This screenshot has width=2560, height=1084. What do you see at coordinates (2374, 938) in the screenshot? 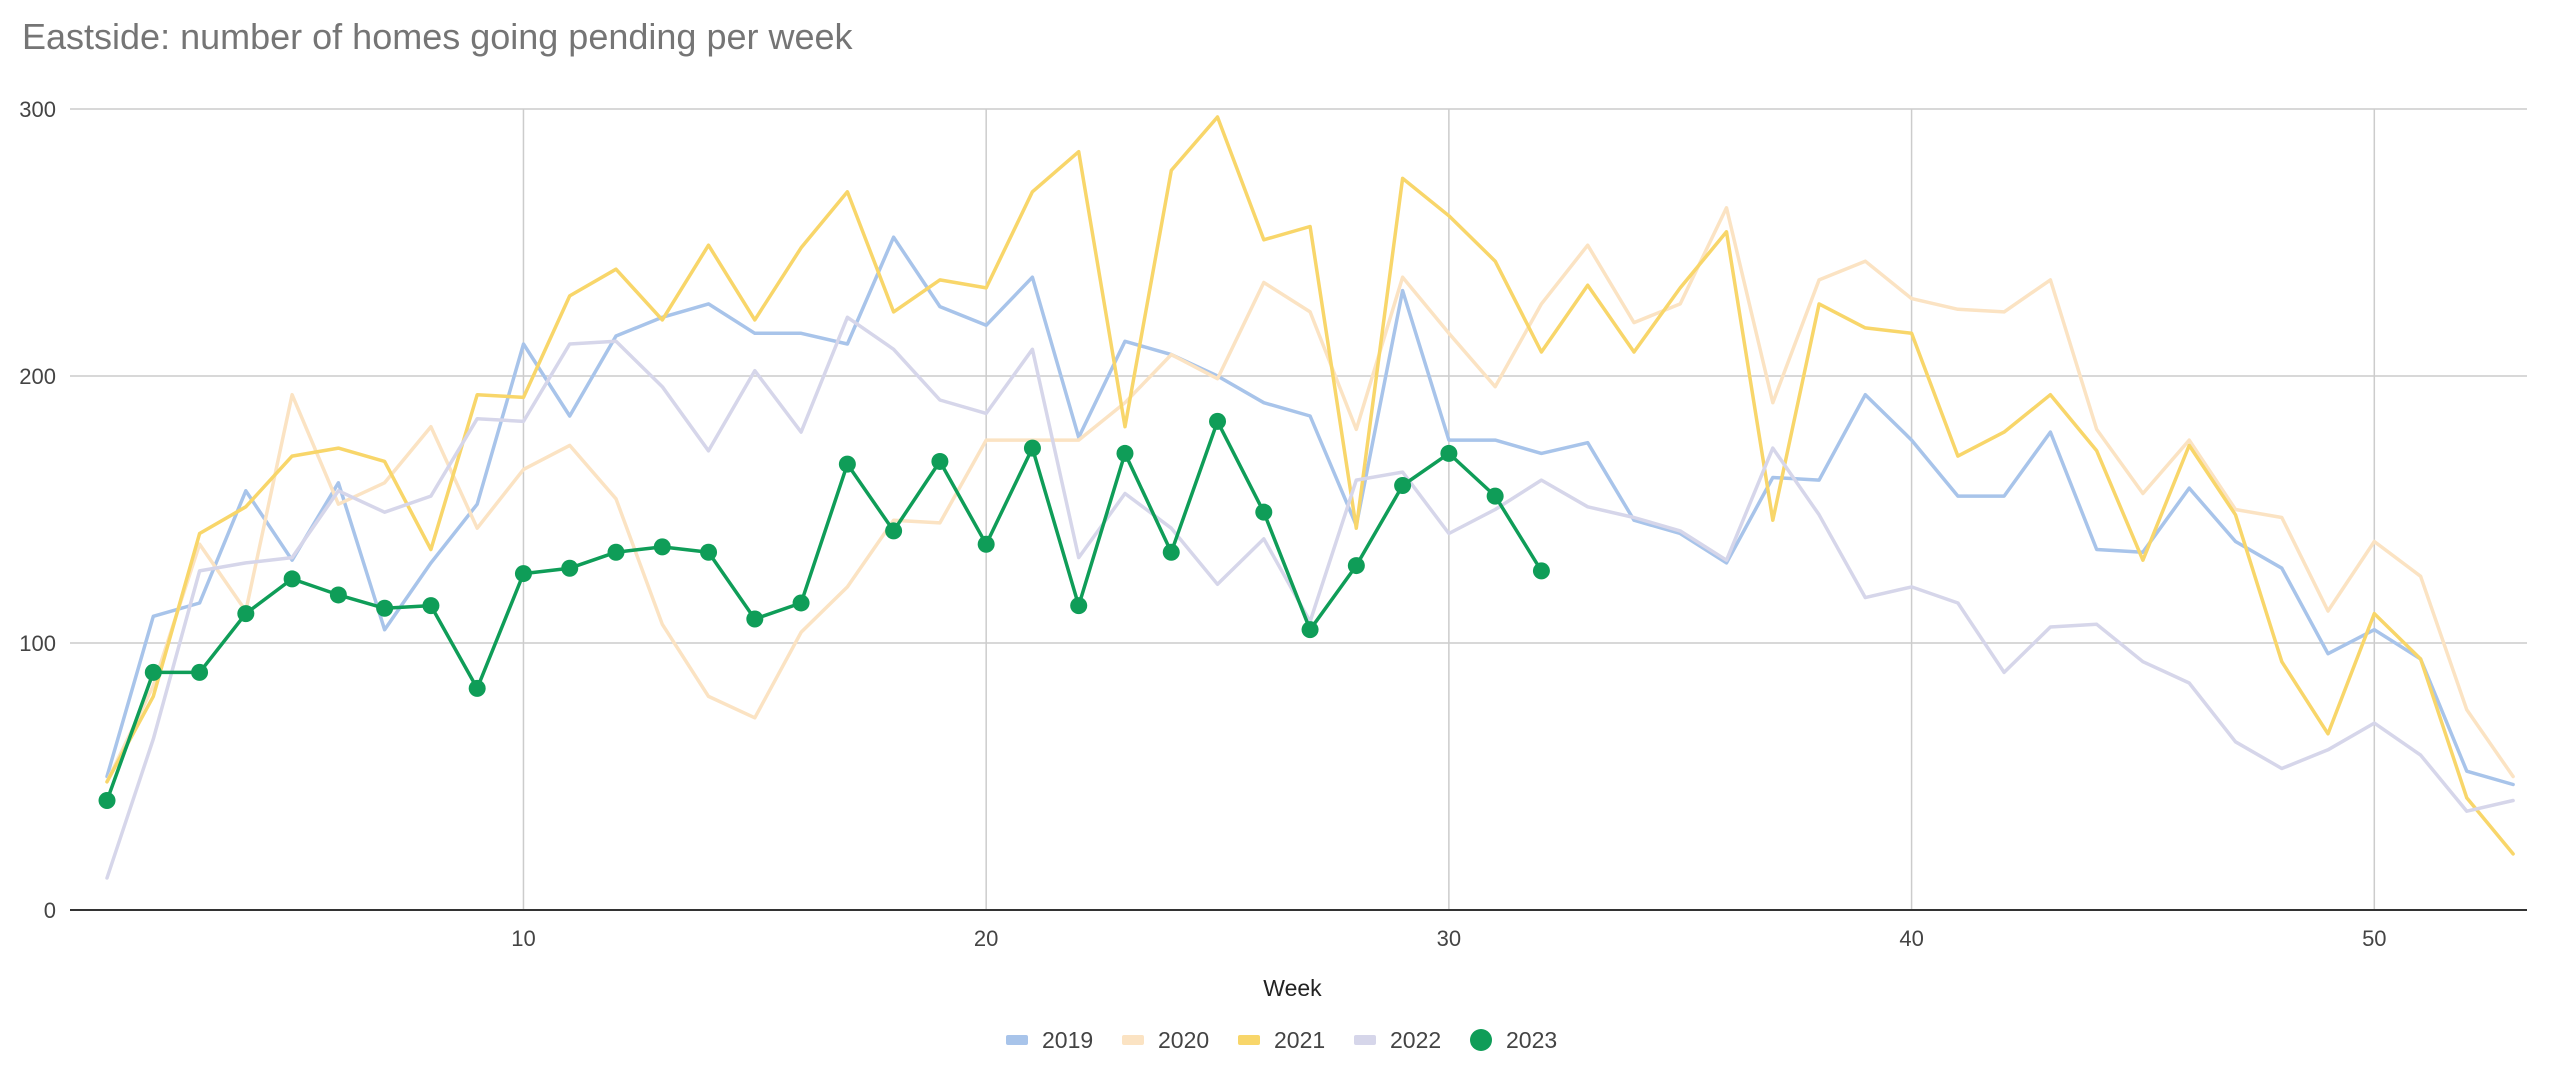
I see `x-tick-label: 50` at bounding box center [2374, 938].